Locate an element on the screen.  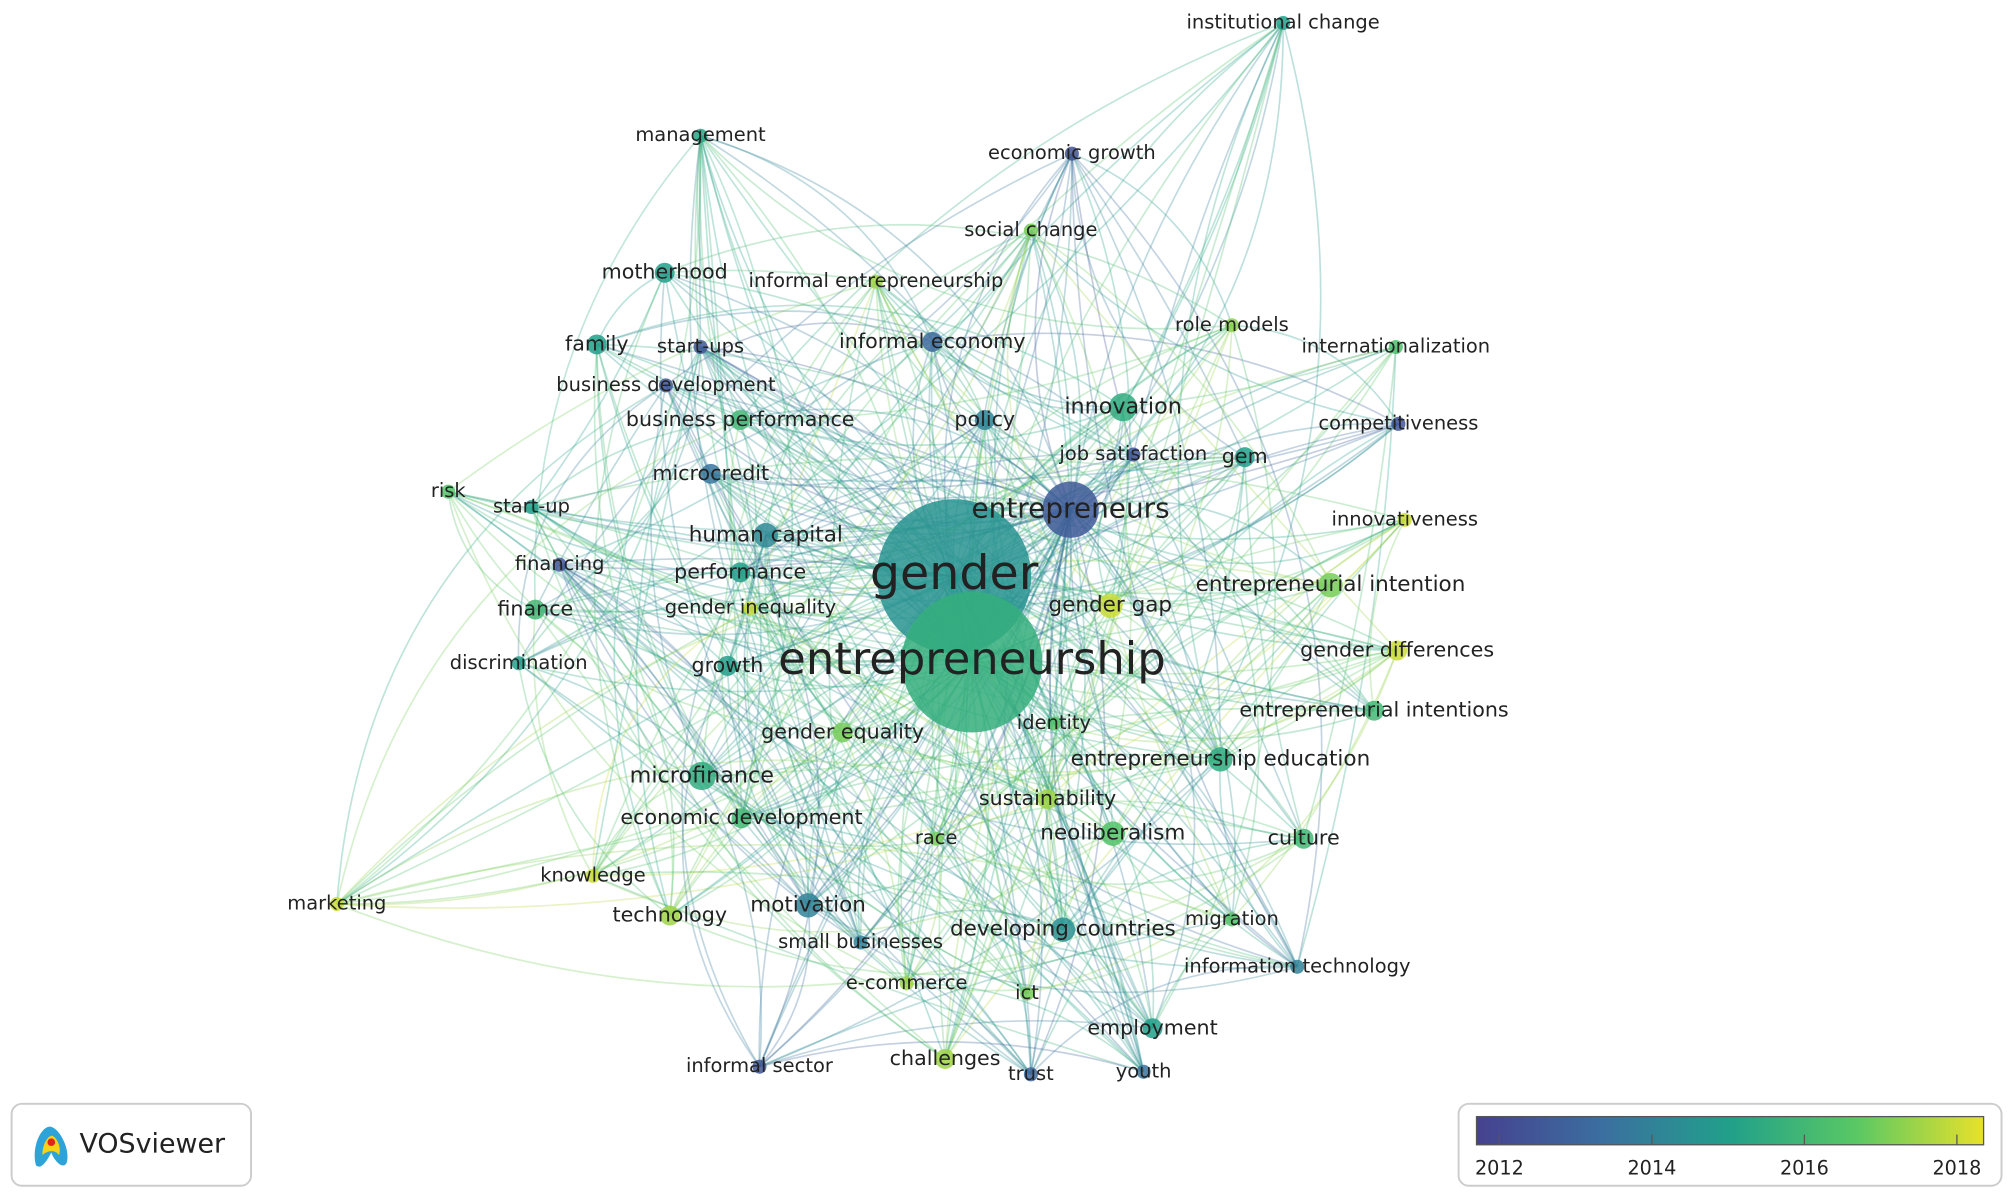
node-label: youth is located at coordinates (1144, 1070).